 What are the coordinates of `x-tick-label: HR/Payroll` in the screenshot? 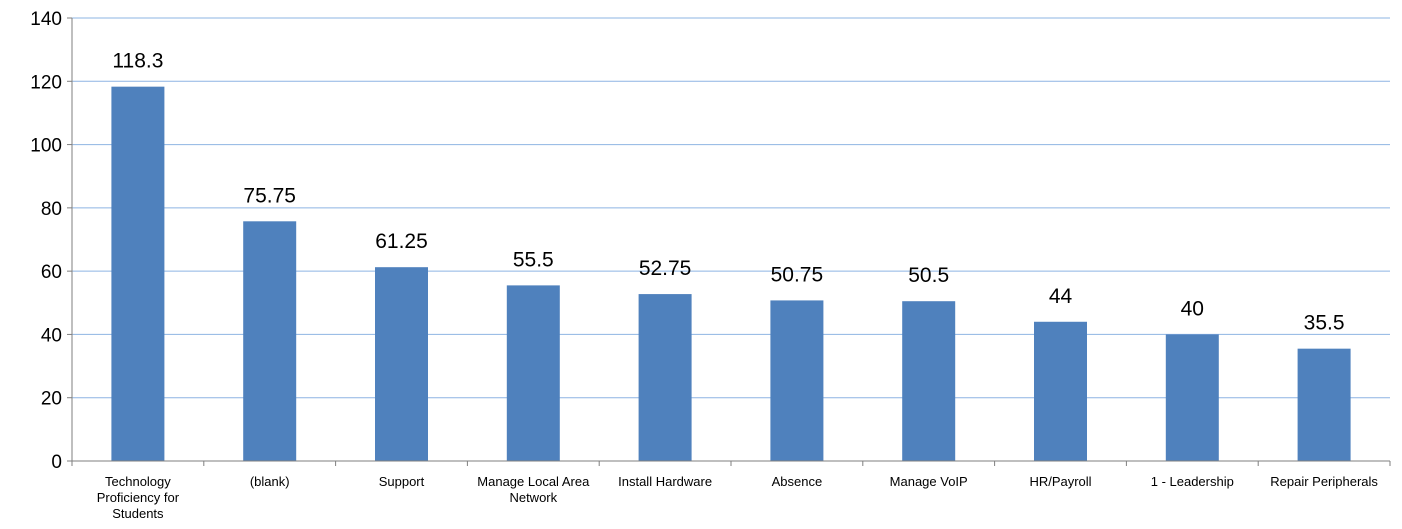 It's located at (1060, 481).